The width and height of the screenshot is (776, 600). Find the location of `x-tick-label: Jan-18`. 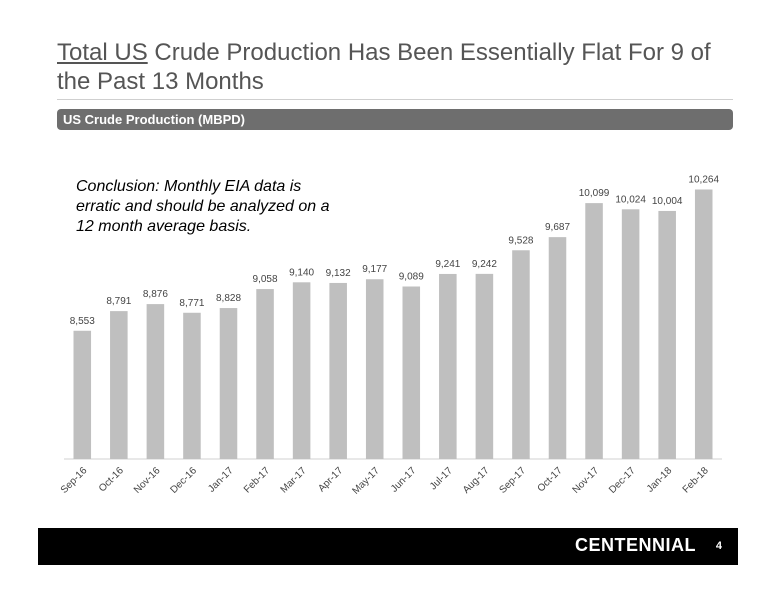

x-tick-label: Jan-18 is located at coordinates (660, 480).